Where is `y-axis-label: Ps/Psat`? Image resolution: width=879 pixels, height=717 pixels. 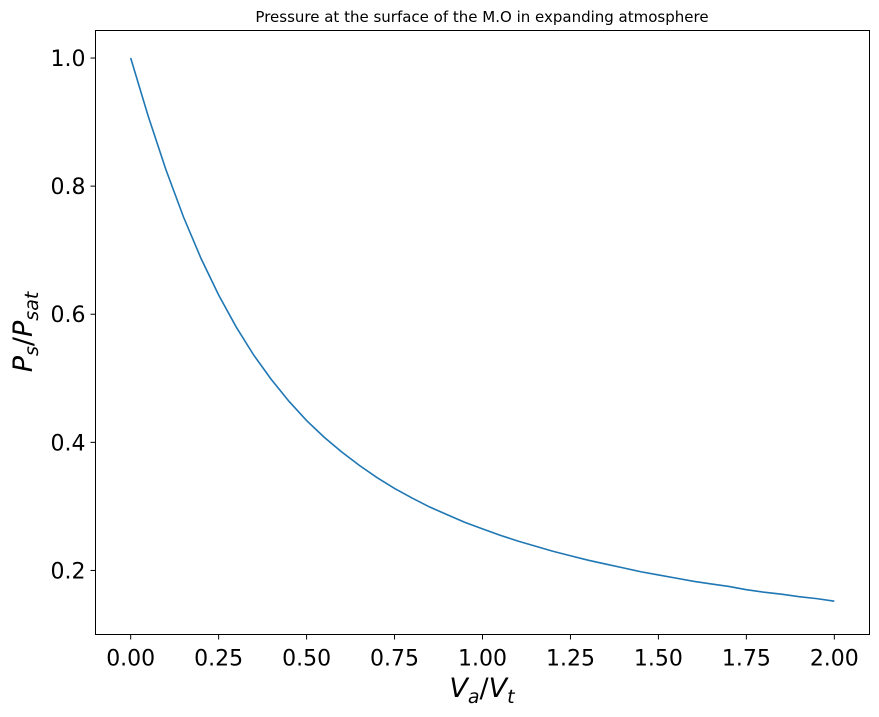
y-axis-label: Ps/Psat is located at coordinates (25, 331).